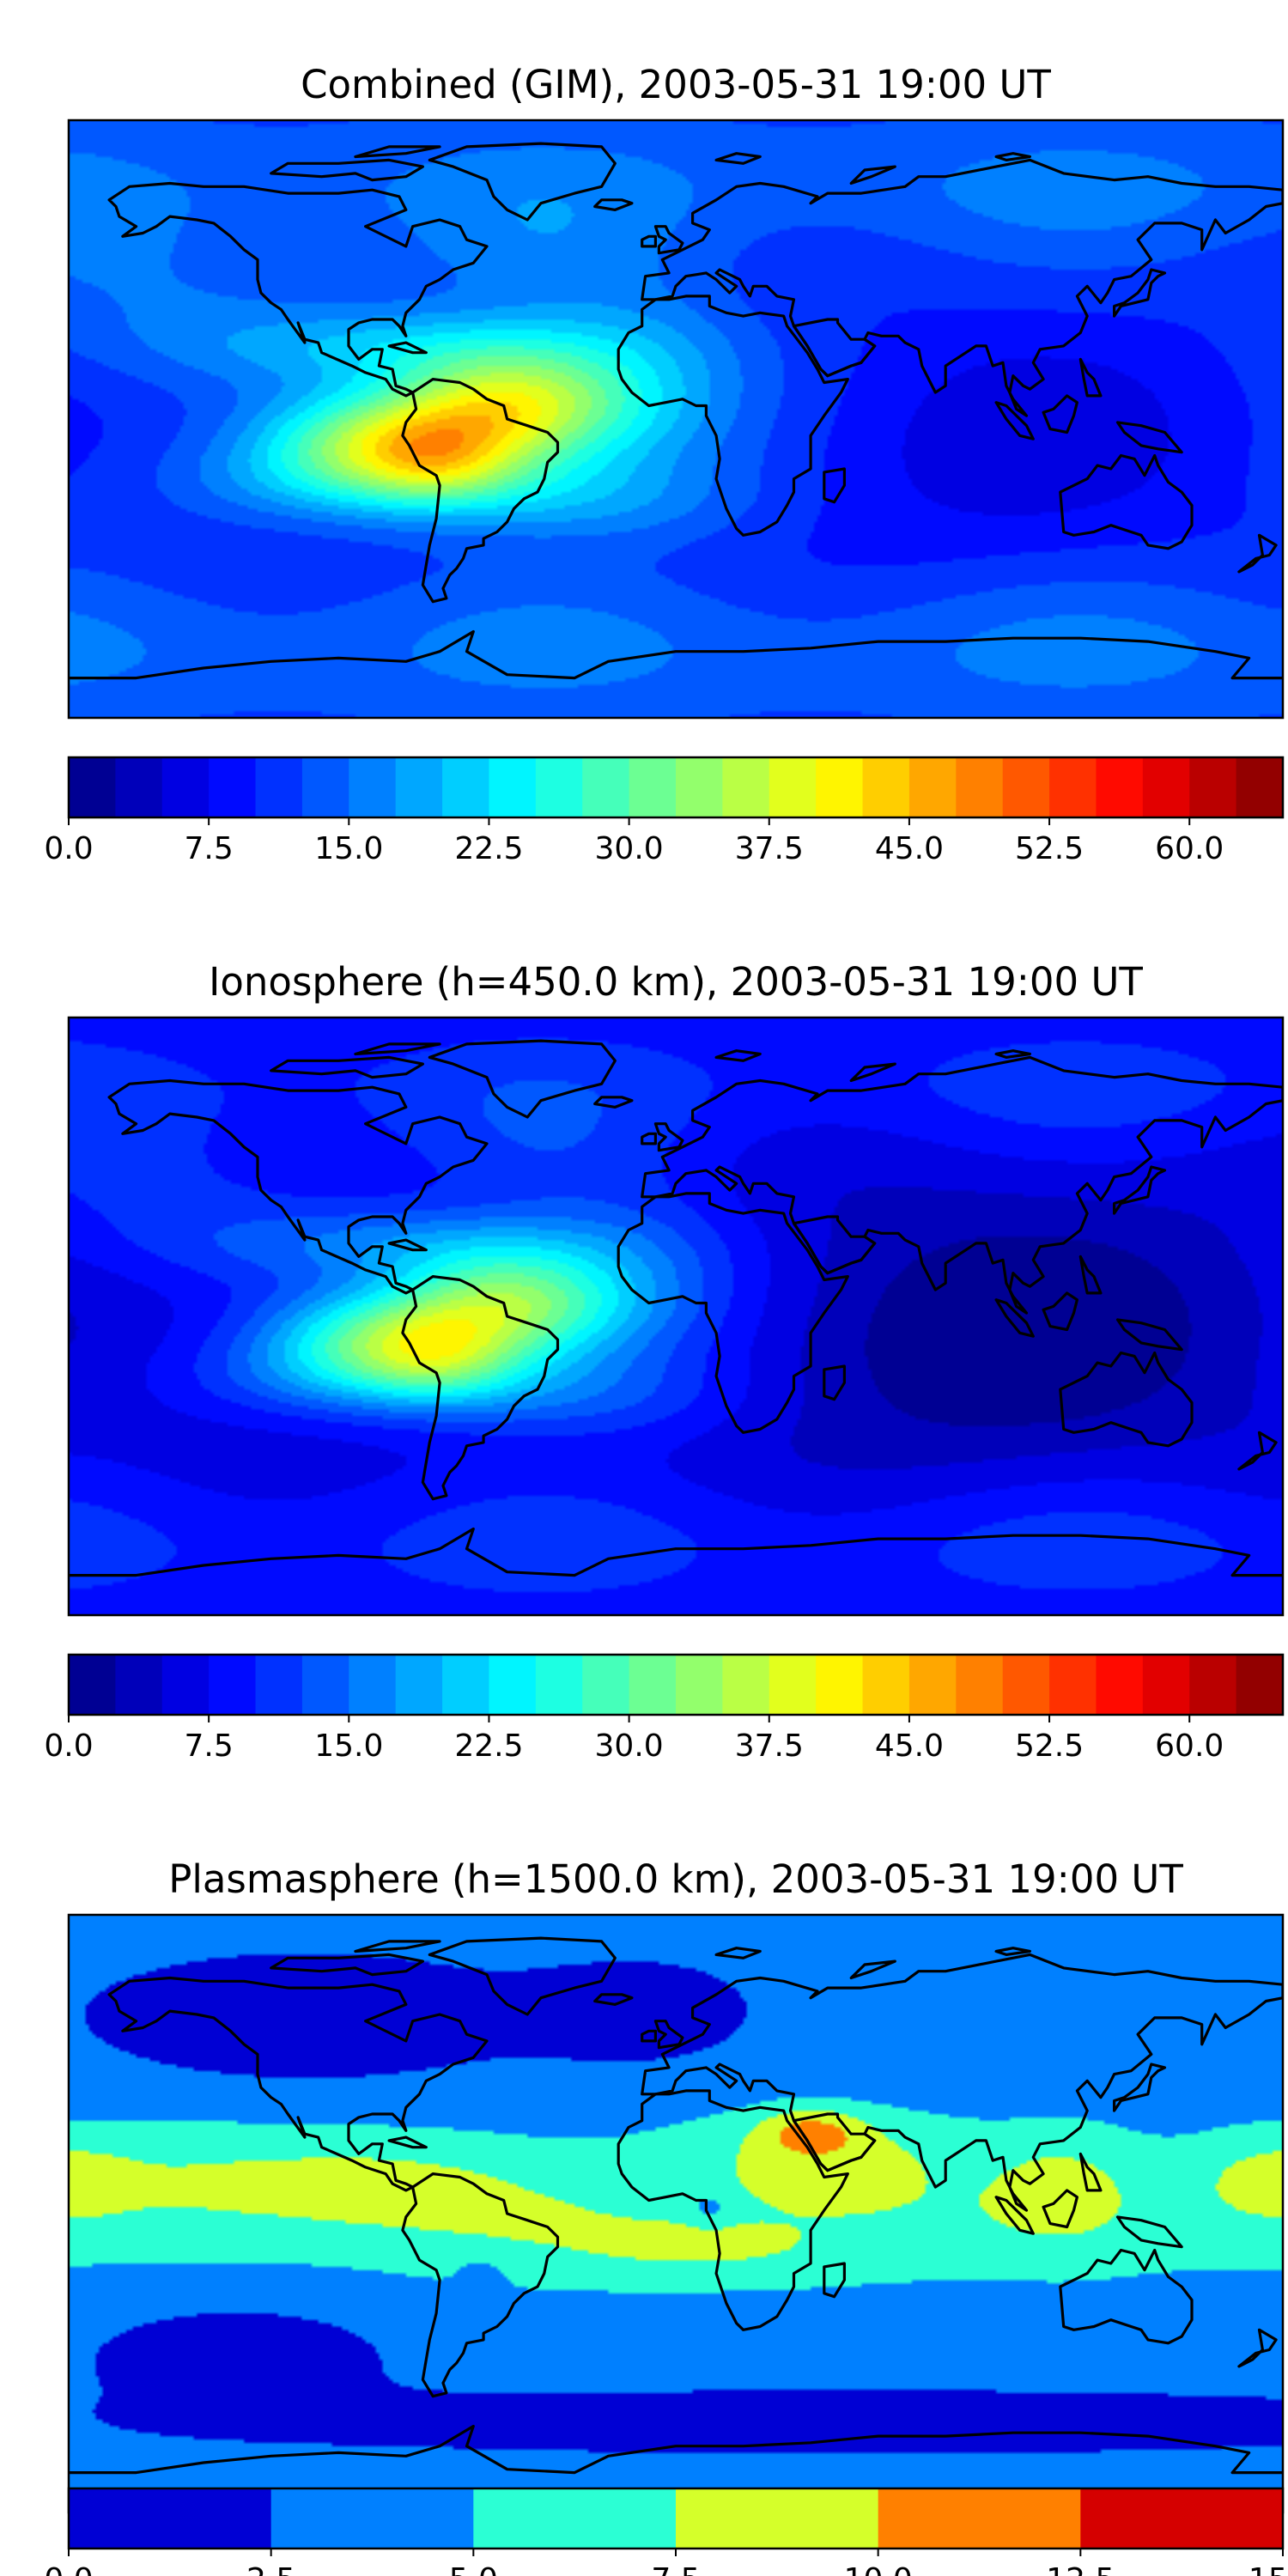 The height and width of the screenshot is (2576, 1288). What do you see at coordinates (1189, 1746) in the screenshot?
I see `colorbar-tick-label: 60.0` at bounding box center [1189, 1746].